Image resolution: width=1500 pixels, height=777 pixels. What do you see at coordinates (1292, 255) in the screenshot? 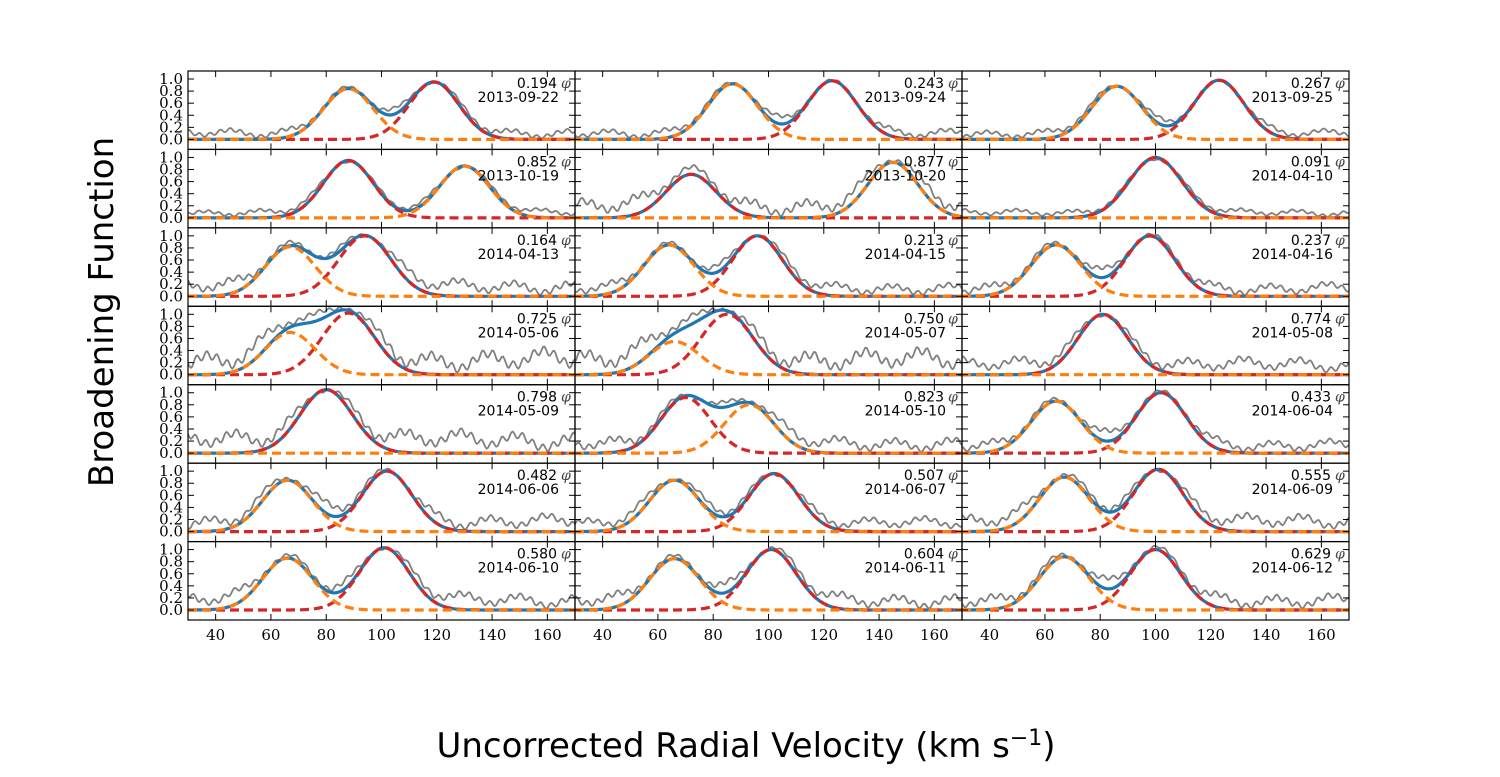
I see `date-label: 2014-04-16` at bounding box center [1292, 255].